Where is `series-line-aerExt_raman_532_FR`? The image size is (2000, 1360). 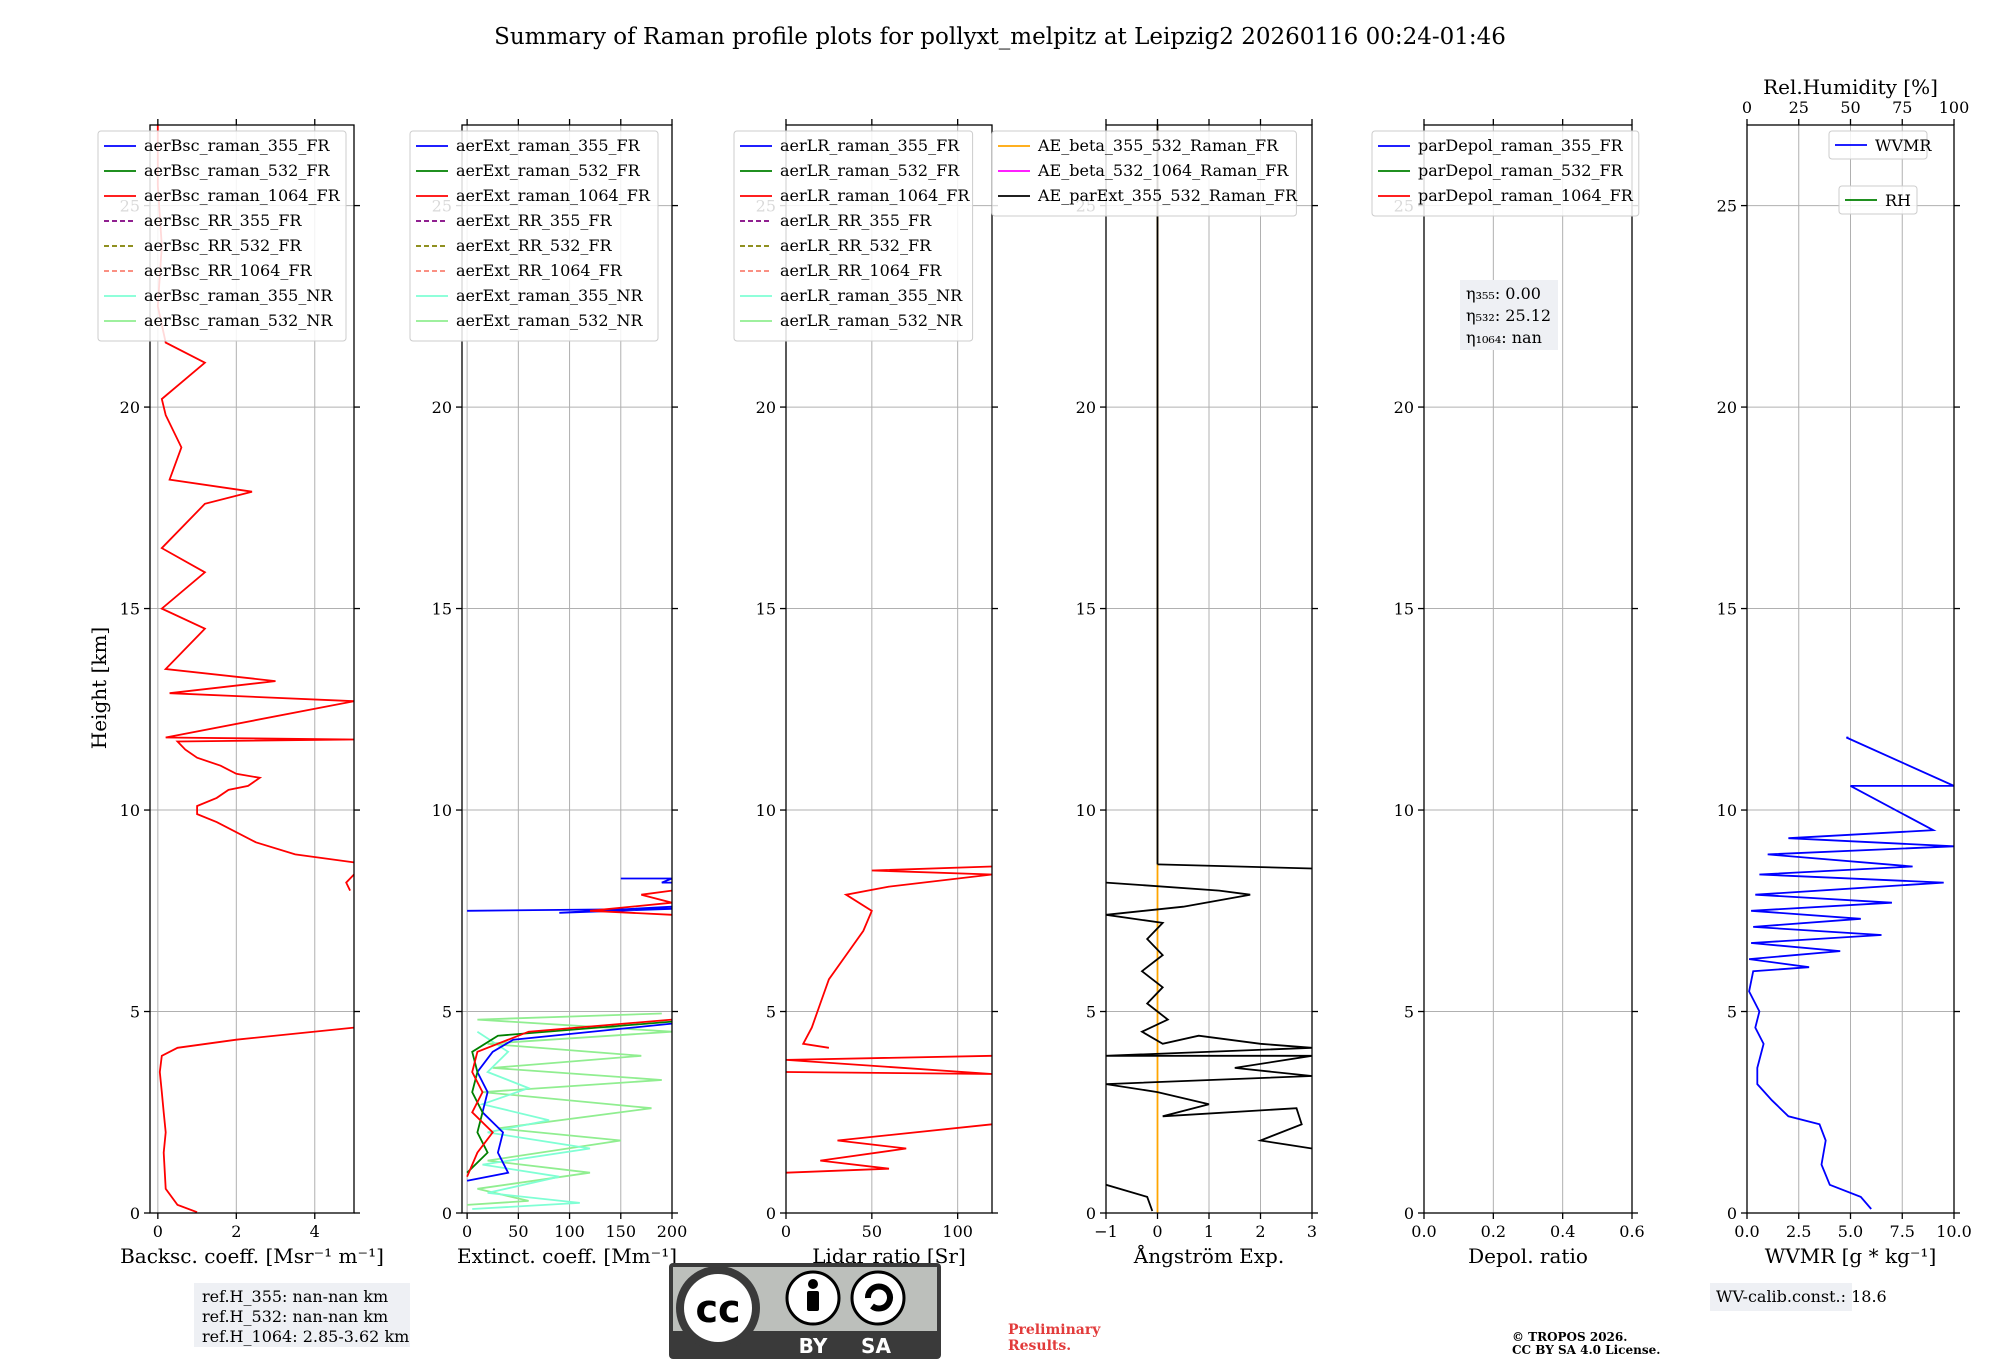 series-line-aerExt_raman_532_FR is located at coordinates (569, 1097).